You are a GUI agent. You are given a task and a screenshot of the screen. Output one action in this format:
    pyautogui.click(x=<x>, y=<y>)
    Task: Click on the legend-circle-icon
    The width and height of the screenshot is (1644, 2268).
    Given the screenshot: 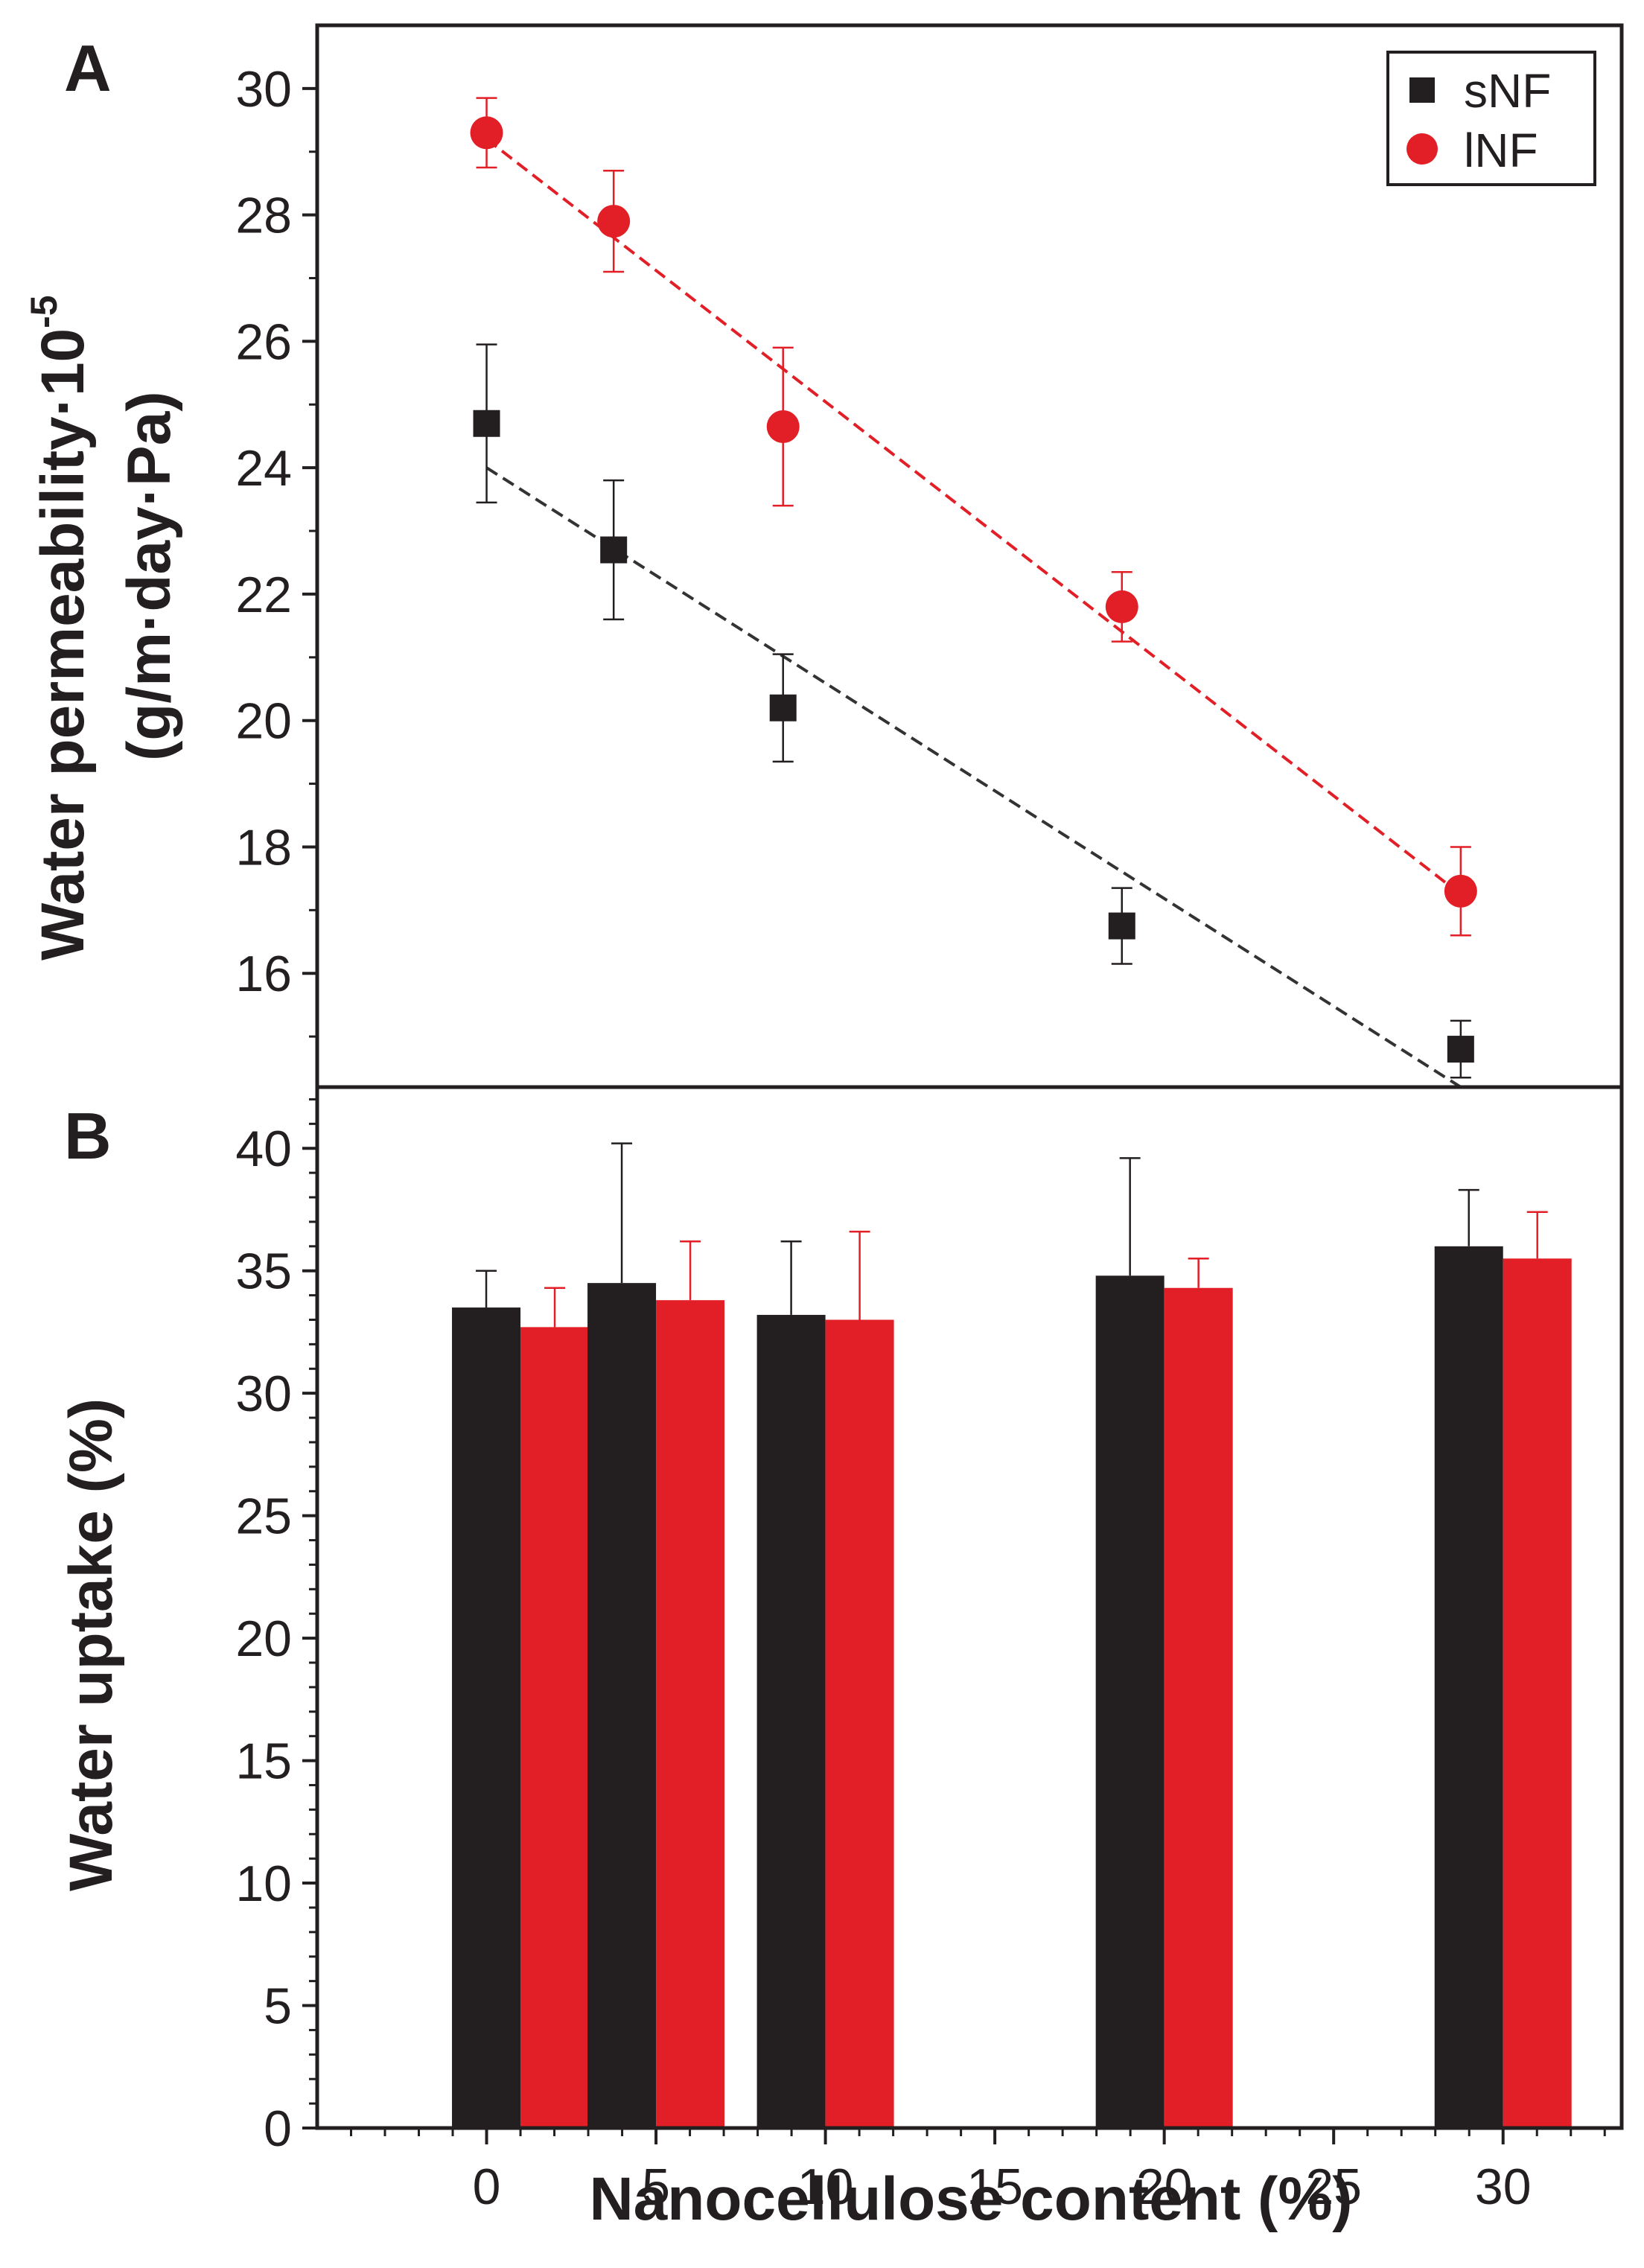 What is the action you would take?
    pyautogui.click(x=1422, y=149)
    